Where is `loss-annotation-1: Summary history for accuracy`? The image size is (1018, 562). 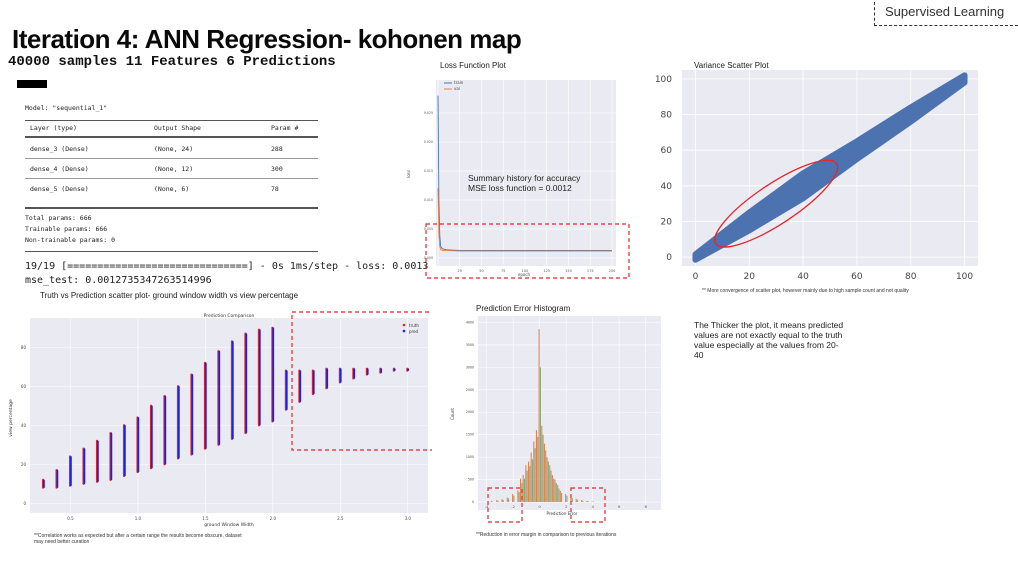
loss-annotation-1: Summary history for accuracy is located at coordinates (524, 178).